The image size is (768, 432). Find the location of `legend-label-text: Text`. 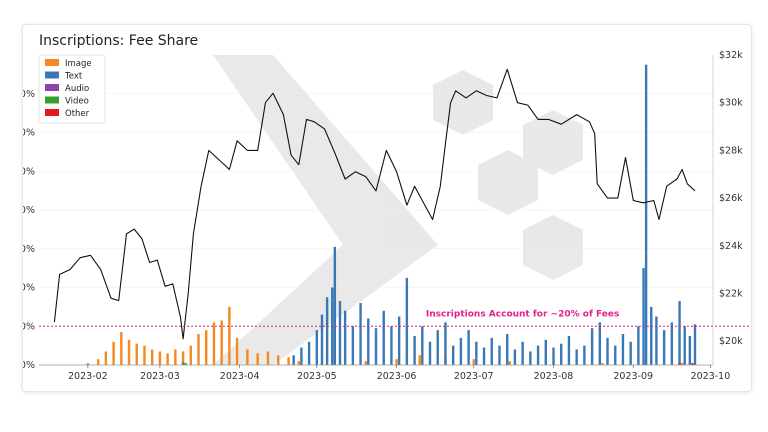

legend-label-text: Text is located at coordinates (73, 77).